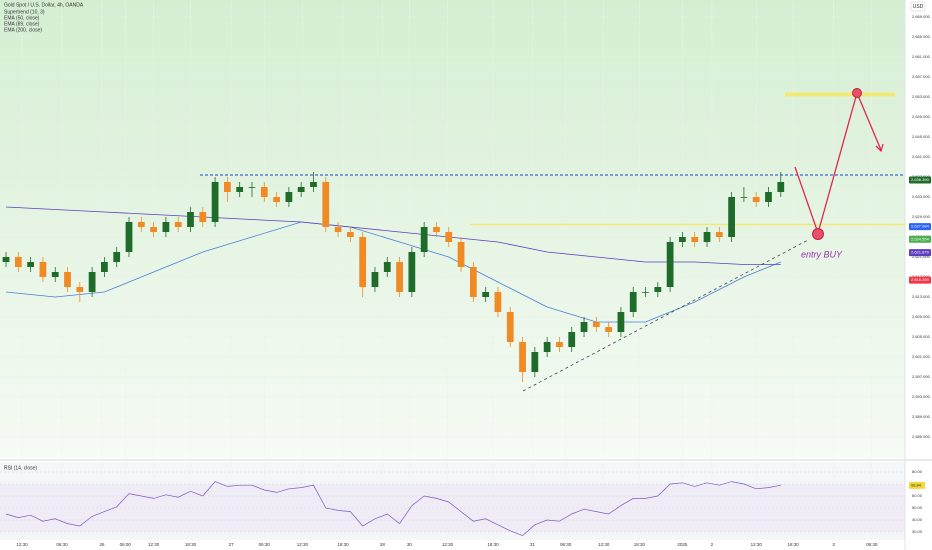  I want to click on target-point, so click(857, 93).